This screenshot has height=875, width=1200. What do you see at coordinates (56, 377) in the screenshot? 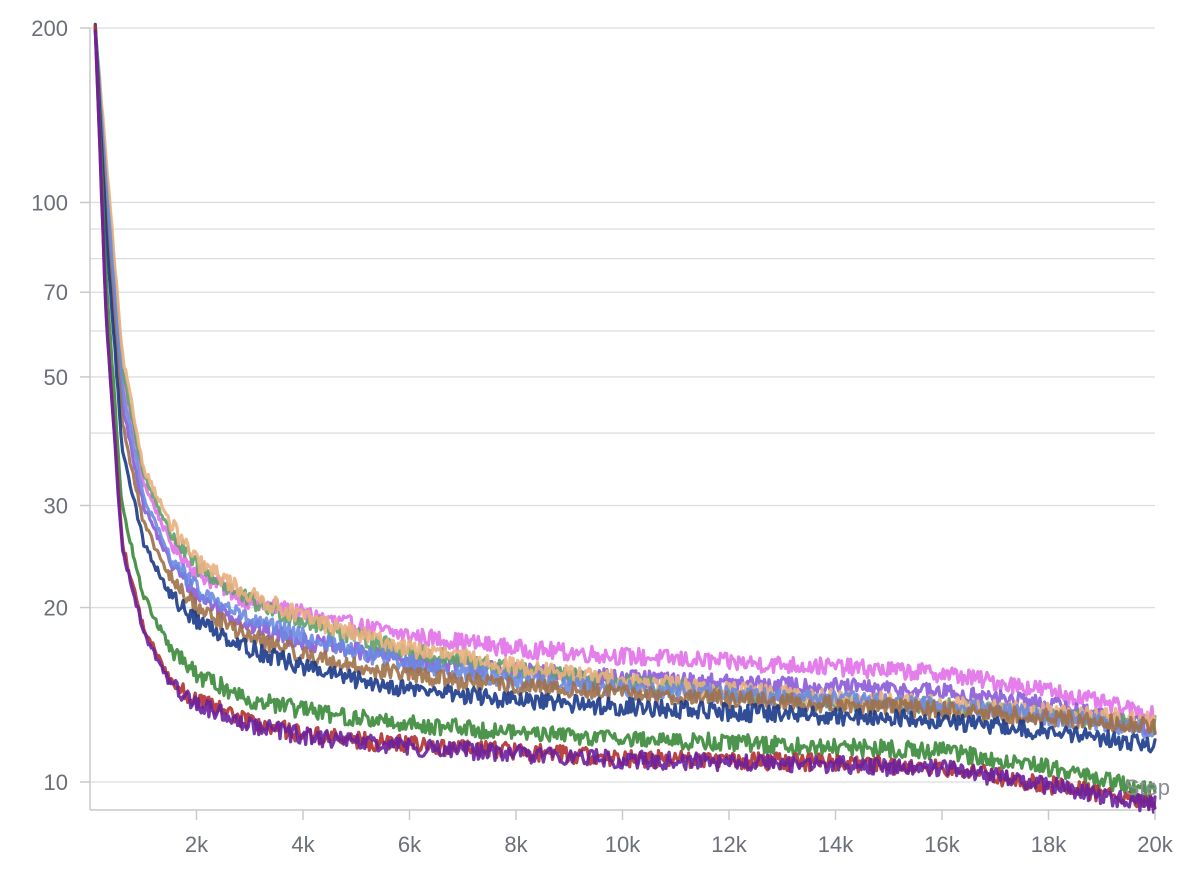
I see `y-tick-label: 50` at bounding box center [56, 377].